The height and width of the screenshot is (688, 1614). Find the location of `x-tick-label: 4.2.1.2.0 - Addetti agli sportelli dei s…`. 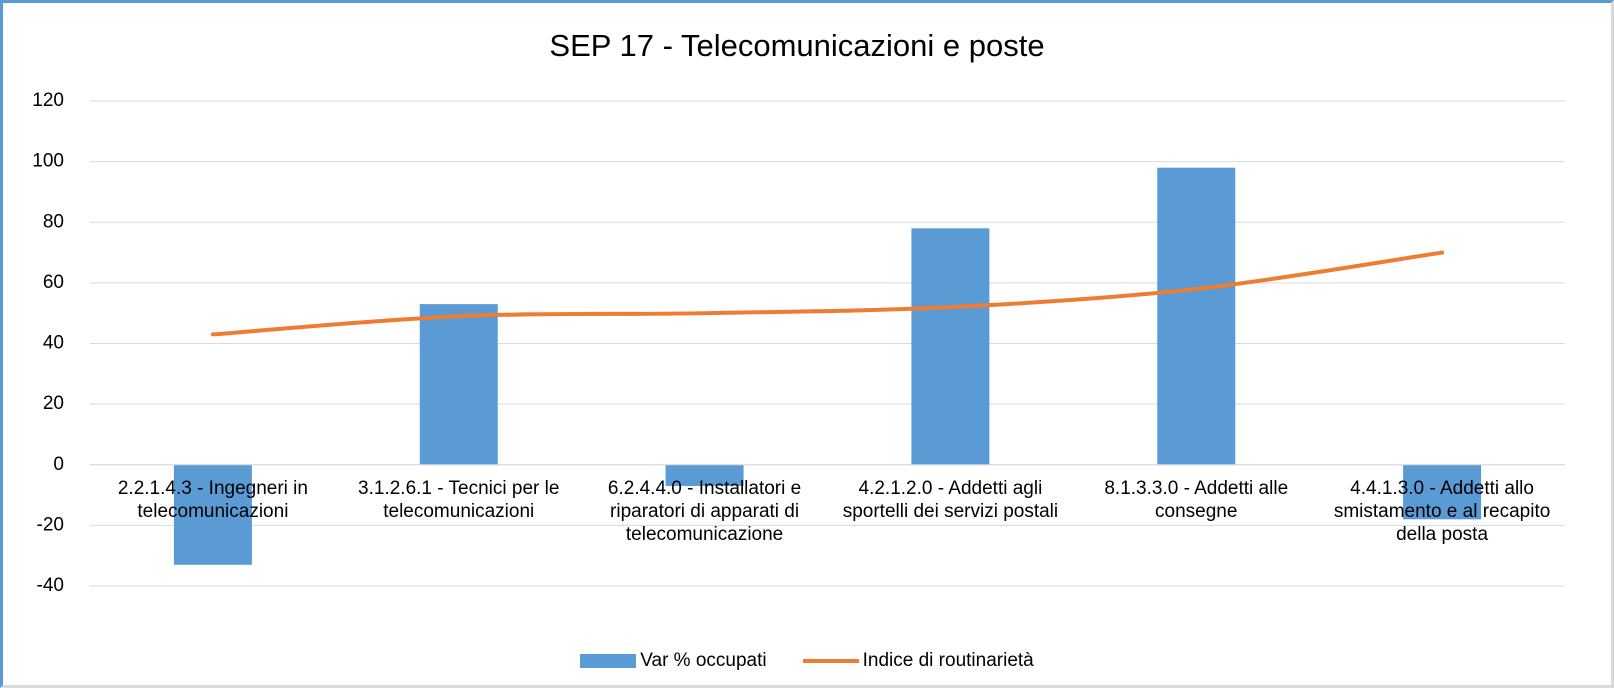

x-tick-label: 4.2.1.2.0 - Addetti agli sportelli dei s… is located at coordinates (950, 499).